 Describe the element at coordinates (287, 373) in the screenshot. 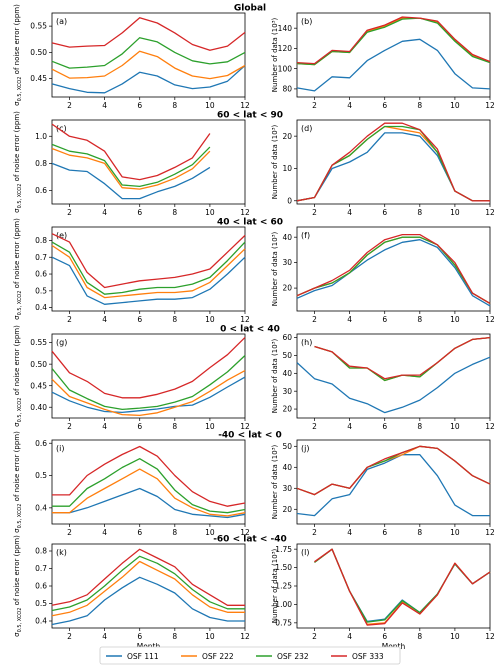

I see `y-tick-label: 40` at that location.